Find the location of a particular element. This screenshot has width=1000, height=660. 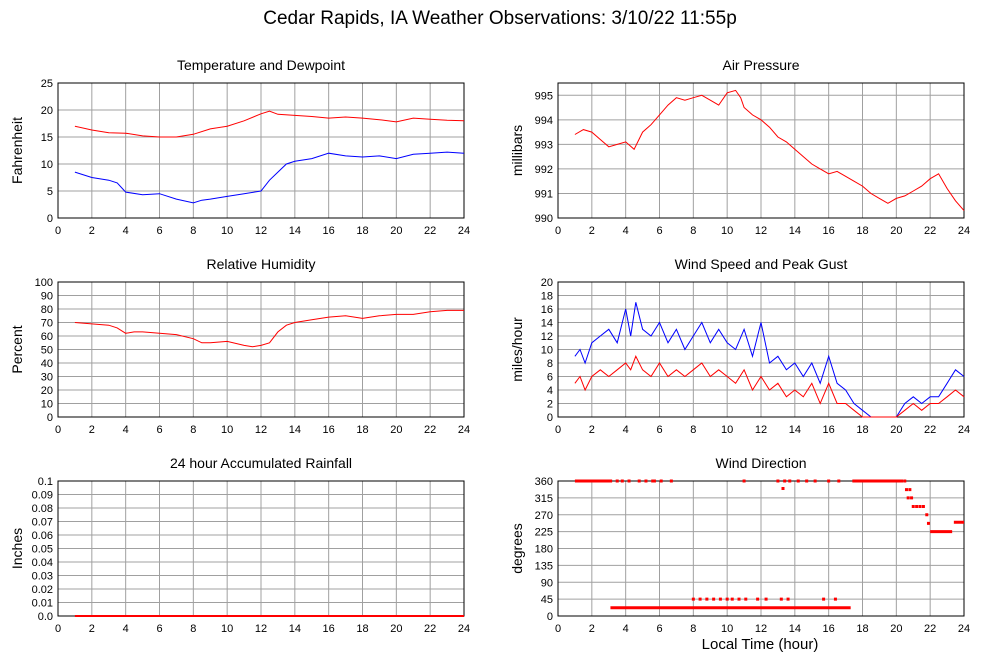

y-tick-label: 993 is located at coordinates (544, 145).